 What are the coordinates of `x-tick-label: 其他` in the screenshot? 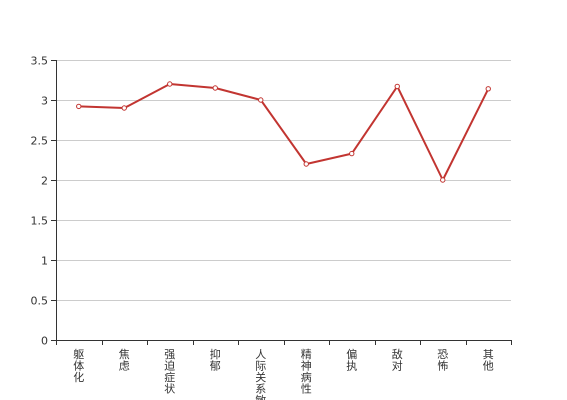 It's located at (488, 360).